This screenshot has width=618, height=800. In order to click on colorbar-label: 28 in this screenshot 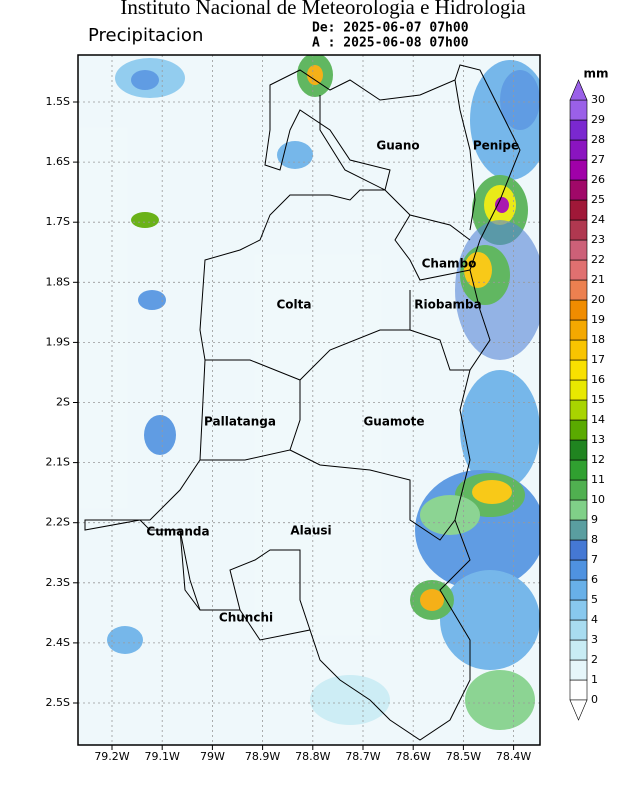, I will do `click(598, 139)`.